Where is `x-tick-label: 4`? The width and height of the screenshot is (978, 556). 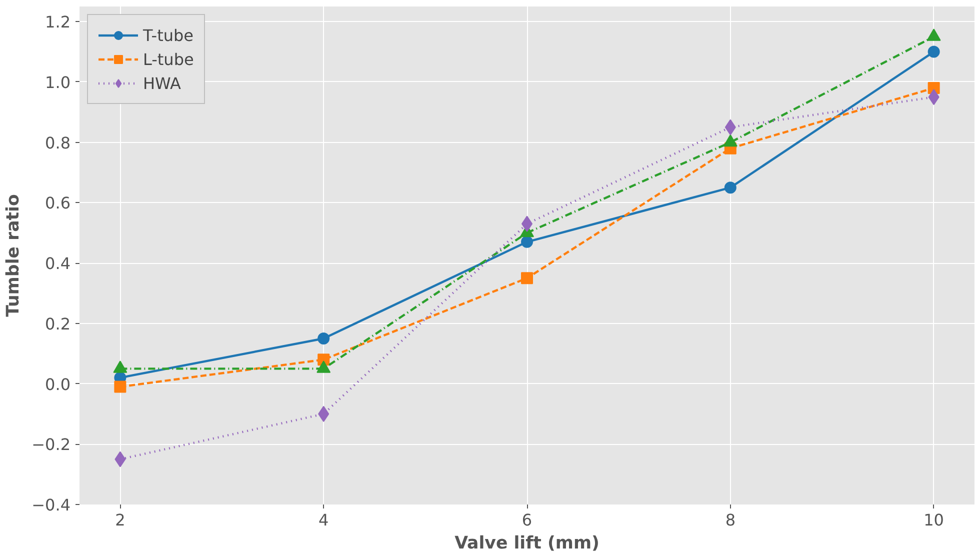
x-tick-label: 4 is located at coordinates (323, 520).